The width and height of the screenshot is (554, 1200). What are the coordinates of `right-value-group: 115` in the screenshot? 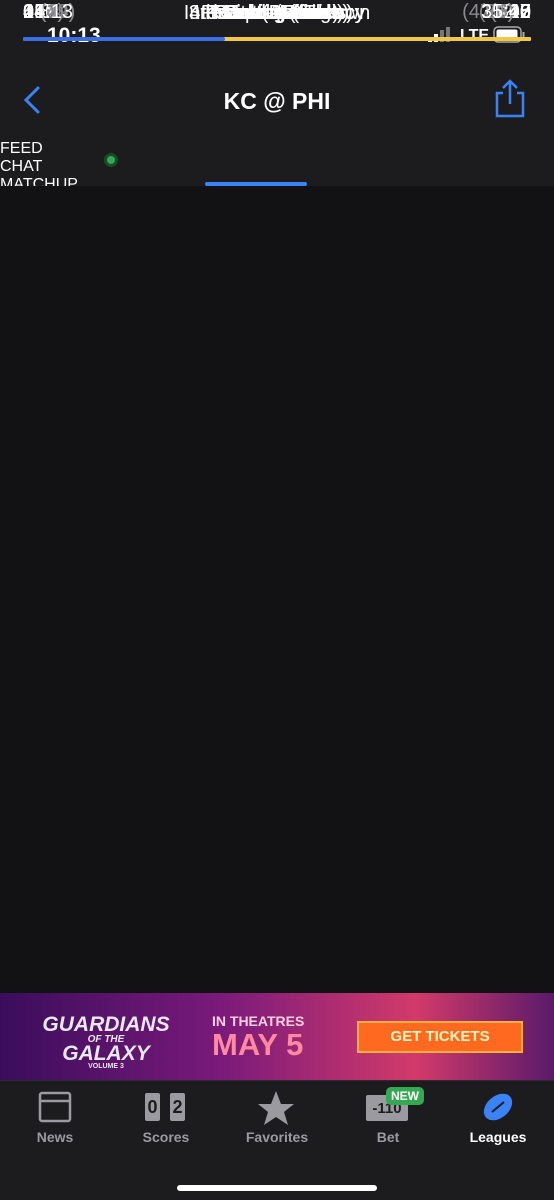 It's located at (515, 12).